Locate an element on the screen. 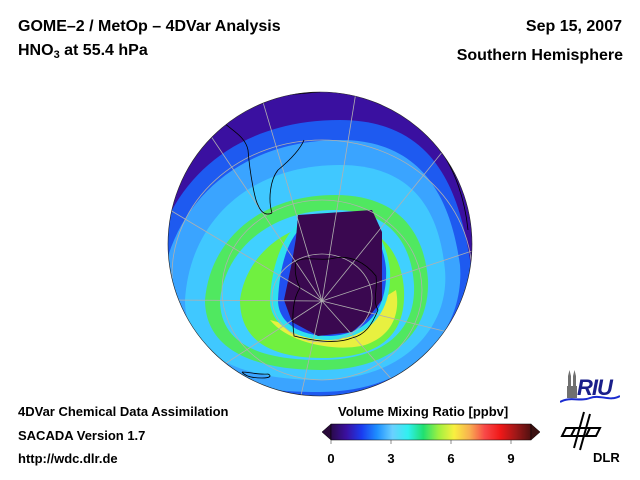 This screenshot has height=480, width=640. antarctica-coast is located at coordinates (335, 299).